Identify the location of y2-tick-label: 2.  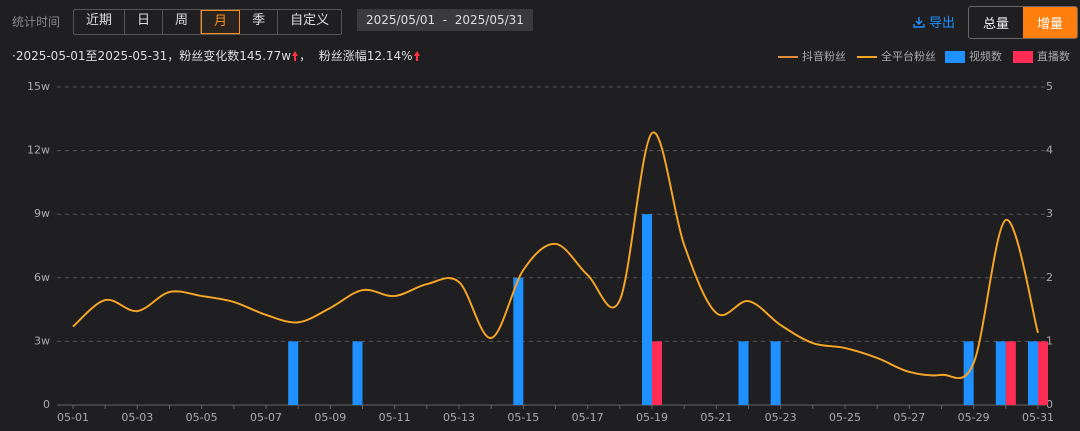
(1049, 277).